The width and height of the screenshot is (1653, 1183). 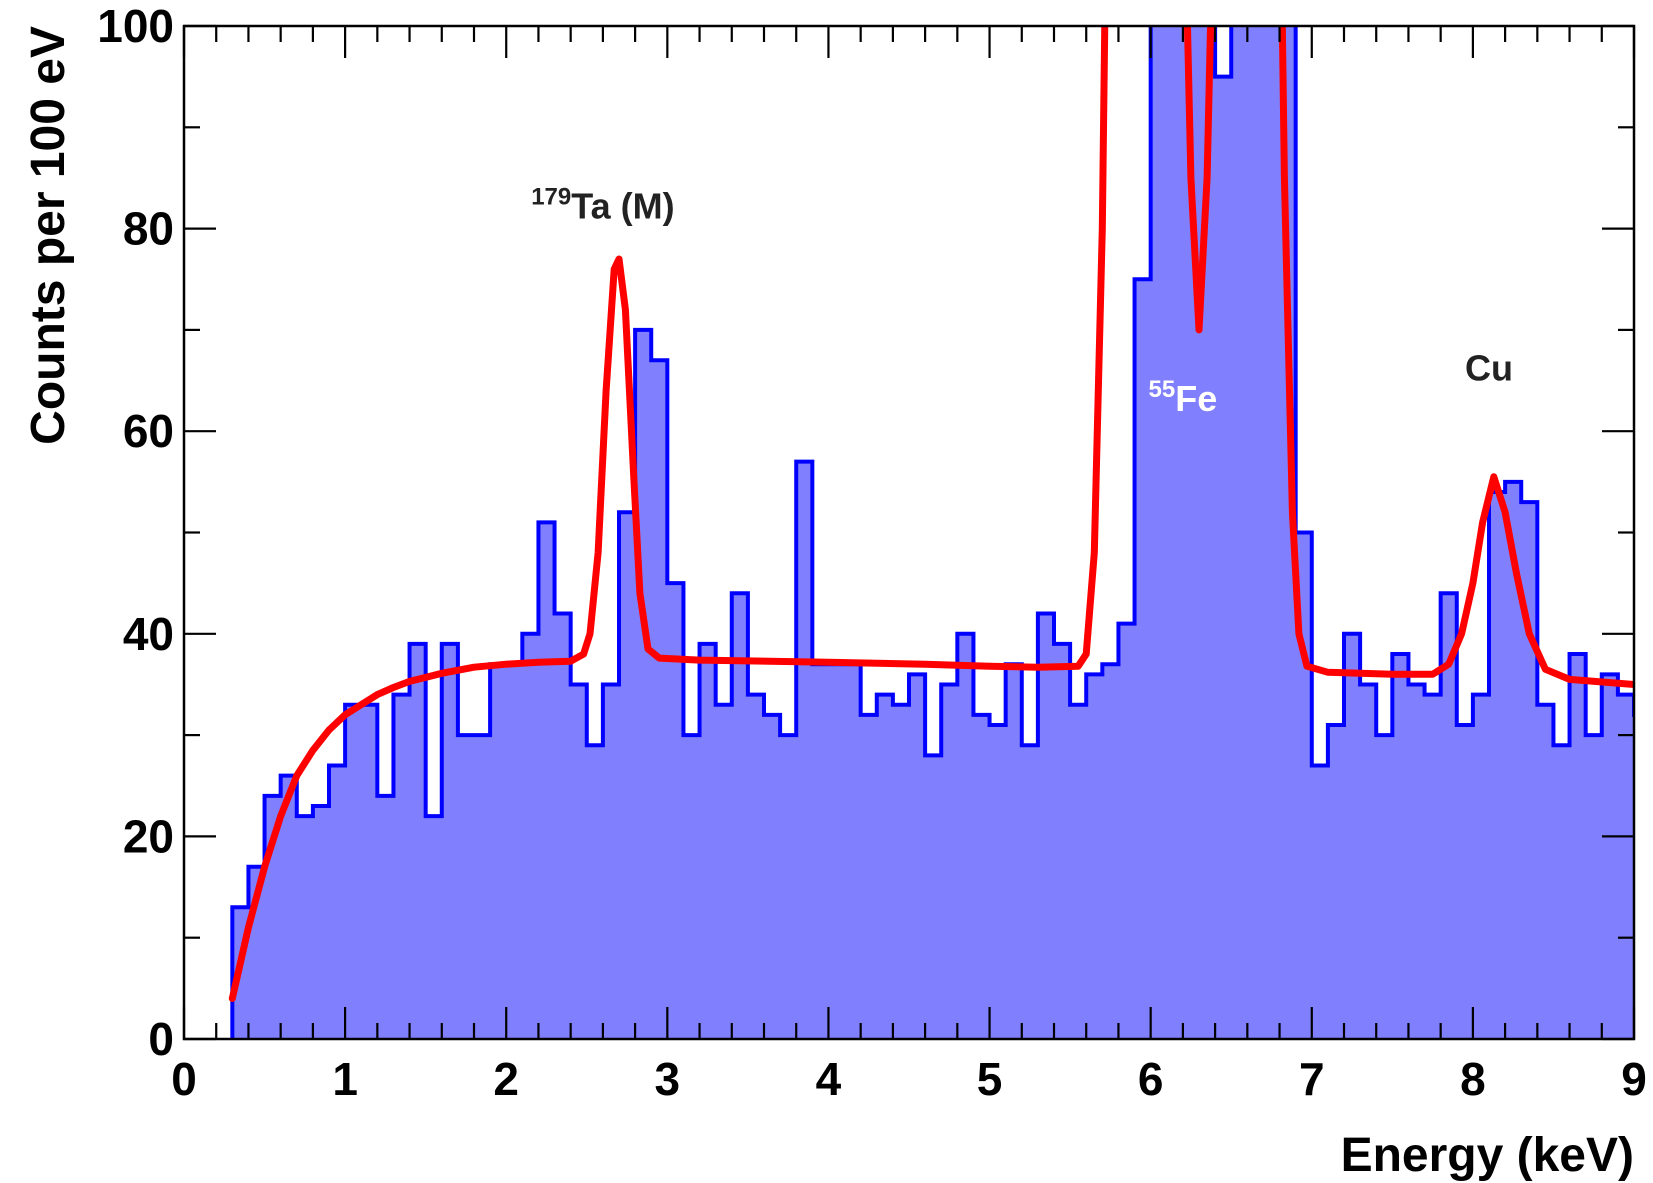 I want to click on x-tick-label: 4, so click(x=829, y=1079).